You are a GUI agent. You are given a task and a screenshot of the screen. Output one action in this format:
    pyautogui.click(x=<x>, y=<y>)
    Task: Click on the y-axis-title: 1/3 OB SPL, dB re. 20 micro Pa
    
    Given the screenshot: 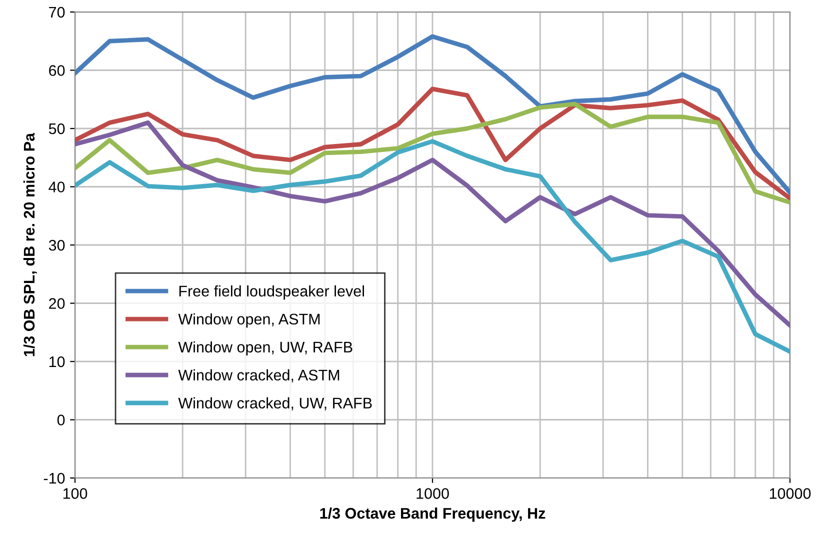 What is the action you would take?
    pyautogui.click(x=30, y=244)
    